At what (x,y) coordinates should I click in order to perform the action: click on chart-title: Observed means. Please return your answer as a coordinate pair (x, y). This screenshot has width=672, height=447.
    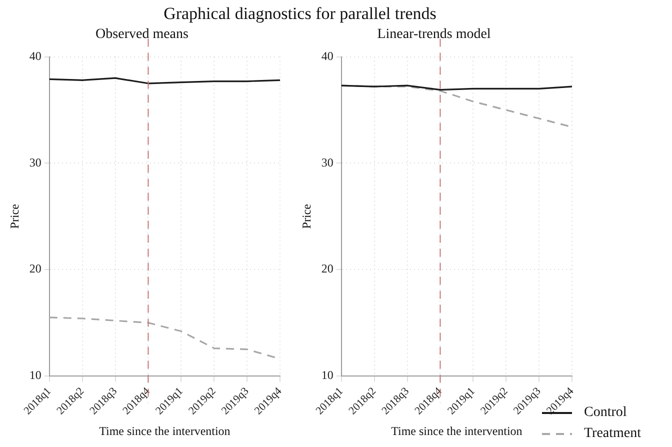
    Looking at the image, I should click on (142, 34).